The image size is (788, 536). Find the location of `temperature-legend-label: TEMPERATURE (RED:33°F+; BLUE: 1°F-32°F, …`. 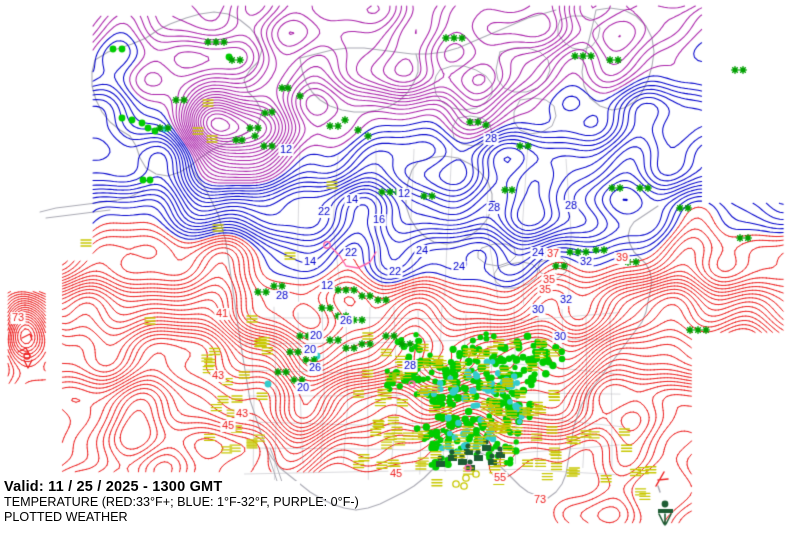

temperature-legend-label: TEMPERATURE (RED:33°F+; BLUE: 1°F-32°F, … is located at coordinates (181, 502).